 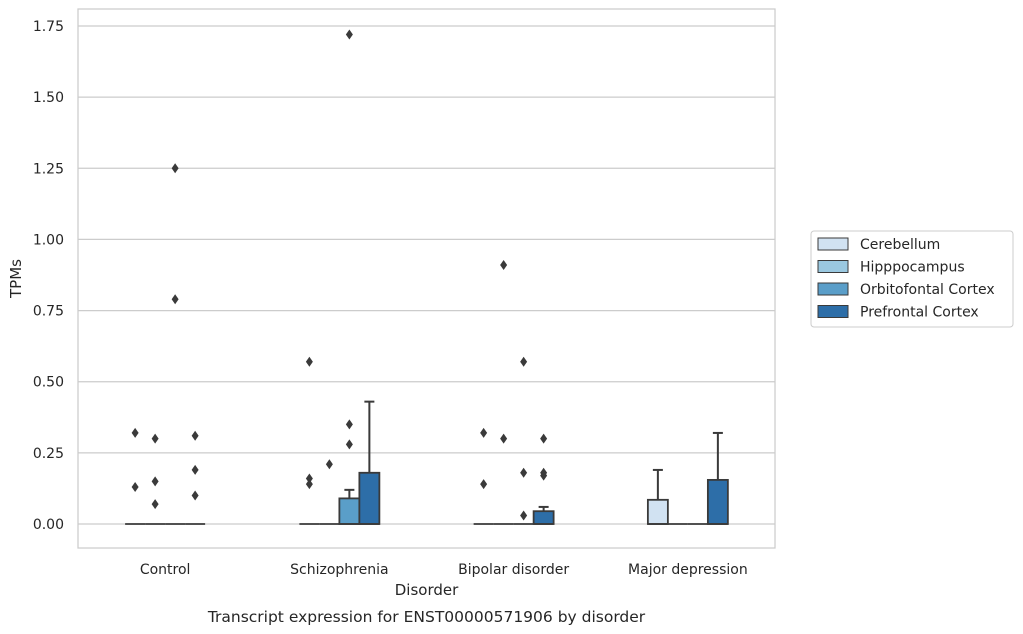 I want to click on legend-entry: Hipppocampus, so click(x=912, y=268).